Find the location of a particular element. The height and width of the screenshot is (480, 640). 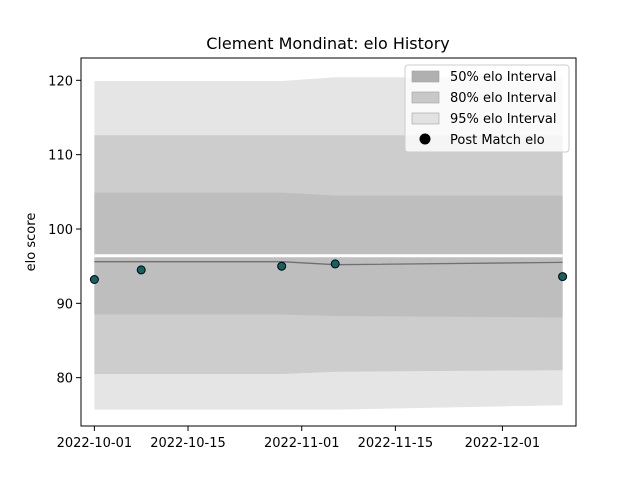

x-tick-label: 2022-10-15 is located at coordinates (188, 443).